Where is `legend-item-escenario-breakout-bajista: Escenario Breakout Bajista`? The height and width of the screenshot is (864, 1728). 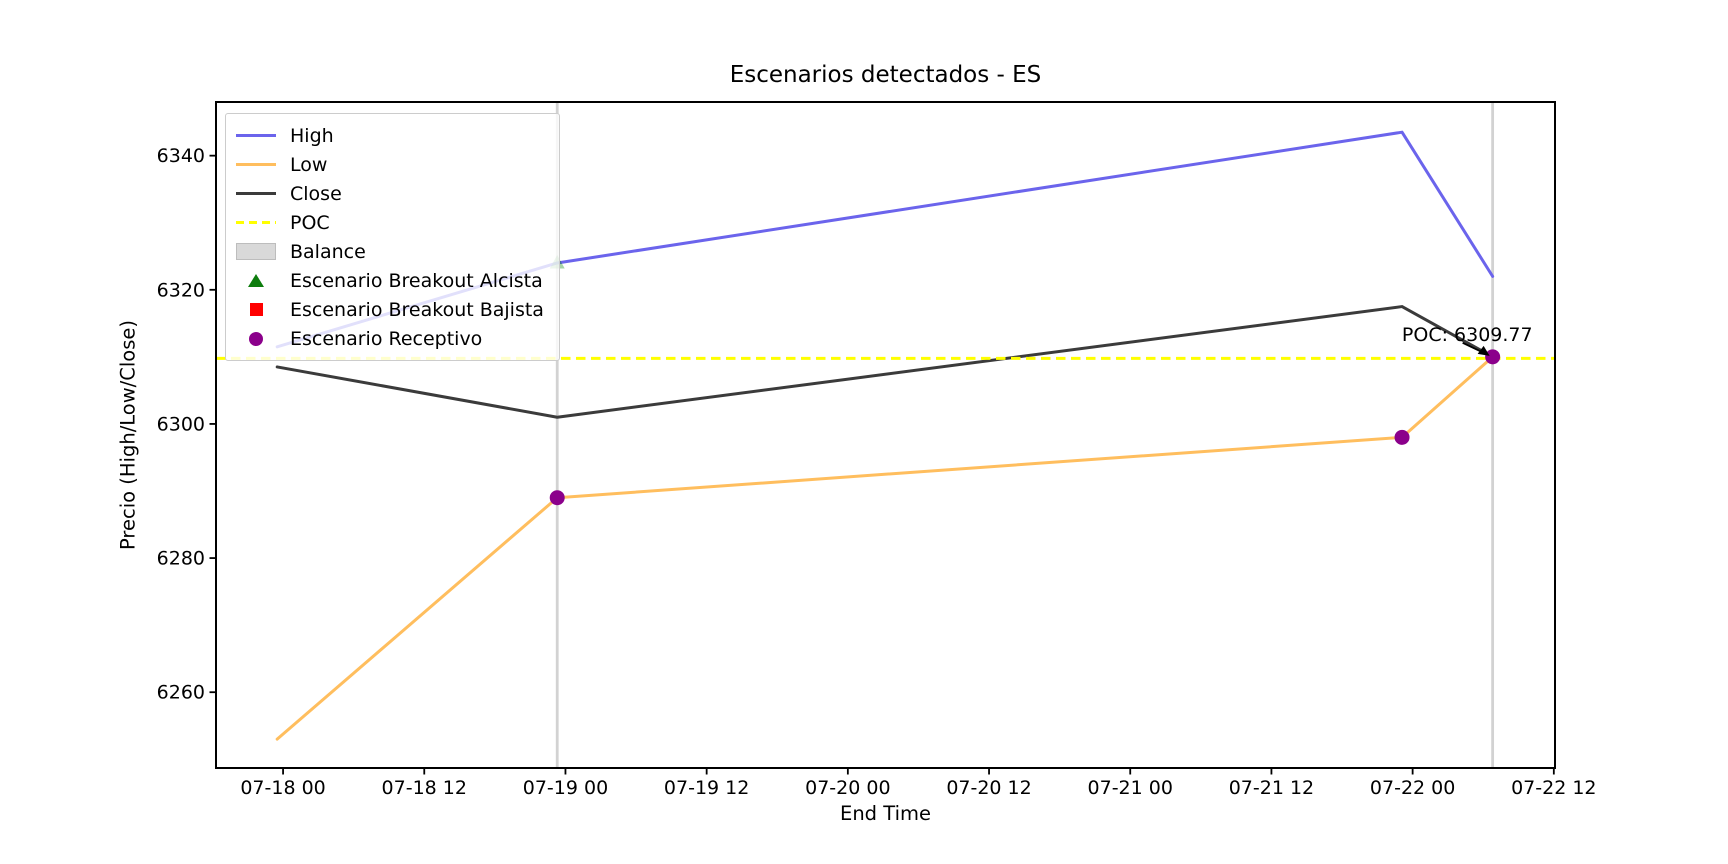
legend-item-escenario-breakout-bajista: Escenario Breakout Bajista is located at coordinates (392, 309).